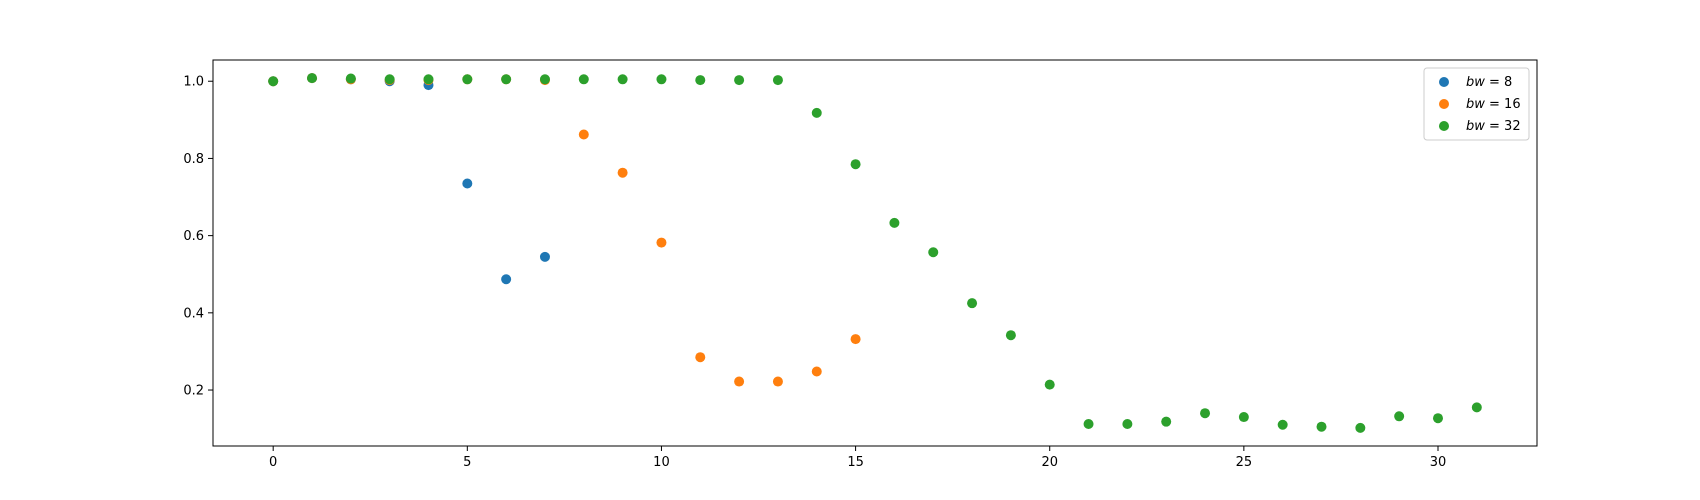 The height and width of the screenshot is (500, 1700). Describe the element at coordinates (193, 236) in the screenshot. I see `y-tick-label: 0.6` at that location.